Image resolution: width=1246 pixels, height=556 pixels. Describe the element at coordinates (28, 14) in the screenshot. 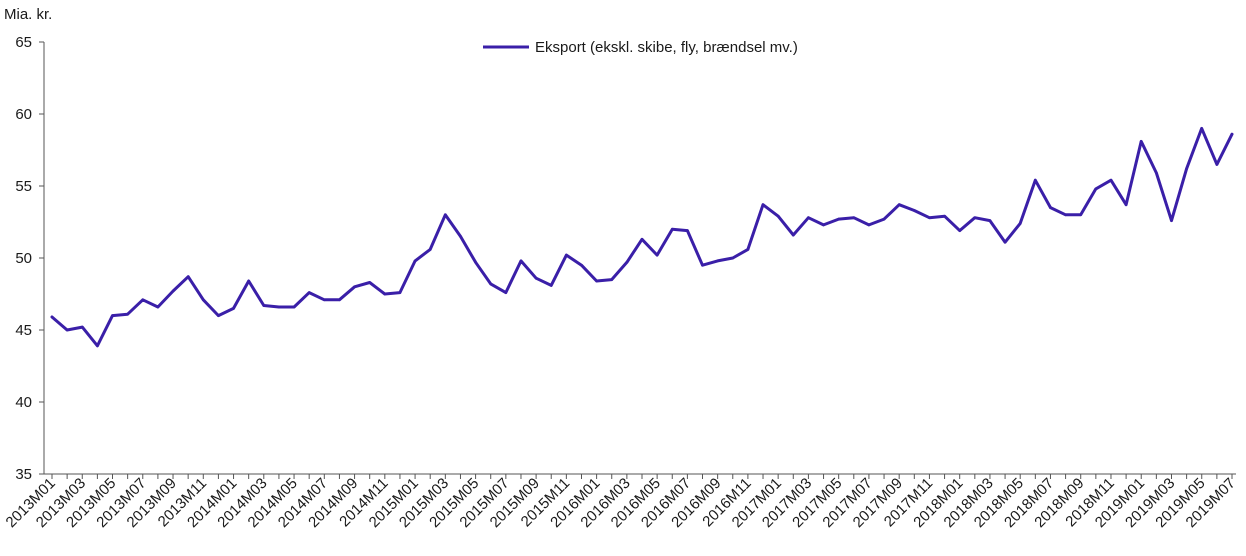

I see `y-axis-unit-label: Mia. kr.` at that location.